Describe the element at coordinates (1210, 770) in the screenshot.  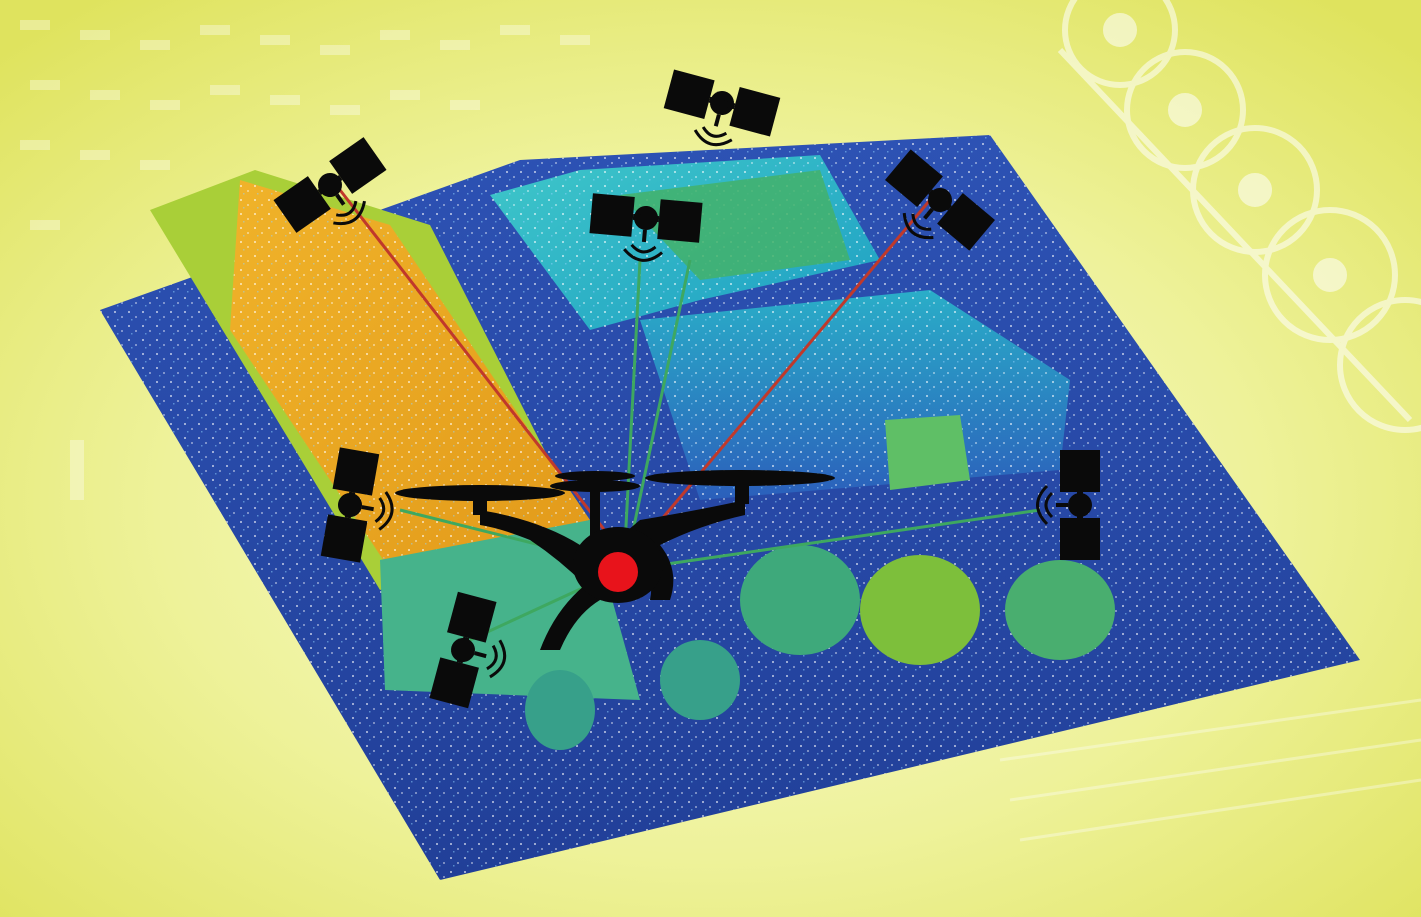
I see `background-road-lines` at that location.